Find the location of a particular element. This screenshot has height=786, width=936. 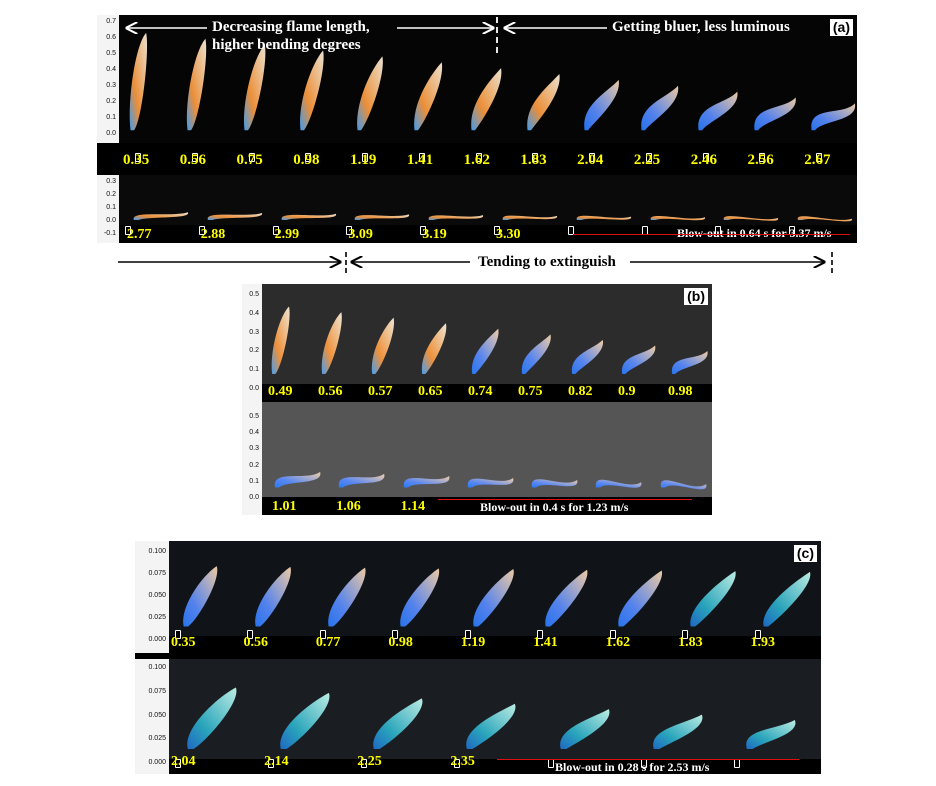

time-label: 1.93 is located at coordinates (763, 642).